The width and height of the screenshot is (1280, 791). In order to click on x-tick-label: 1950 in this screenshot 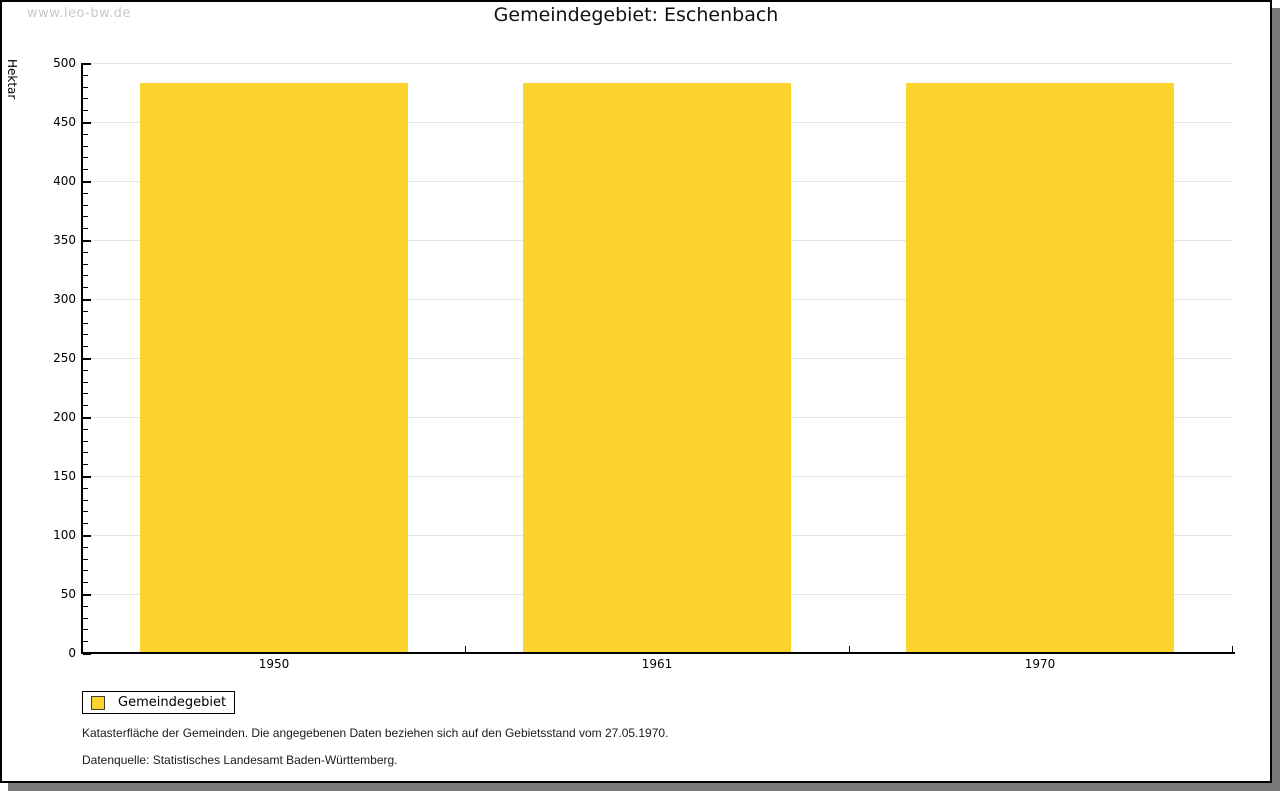, I will do `click(274, 664)`.